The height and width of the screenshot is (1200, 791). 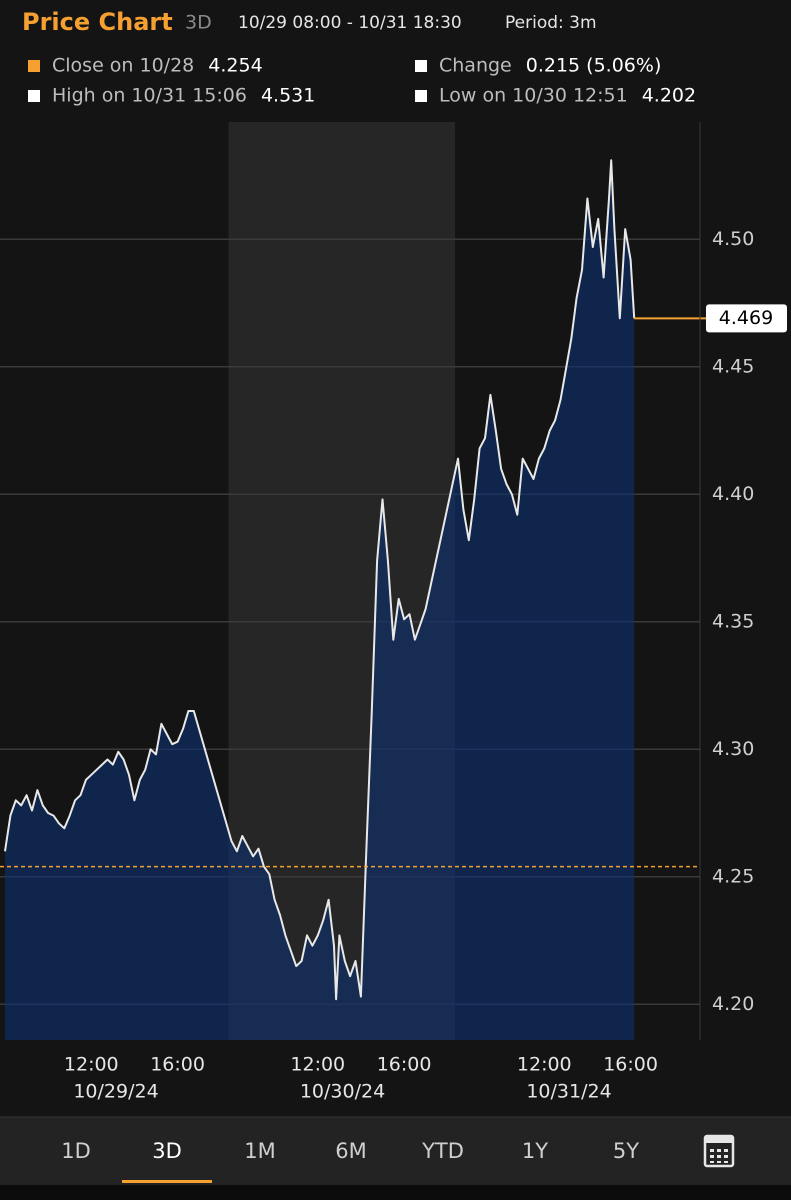 I want to click on legend-label: Low on 10/30 12:51, so click(x=533, y=96).